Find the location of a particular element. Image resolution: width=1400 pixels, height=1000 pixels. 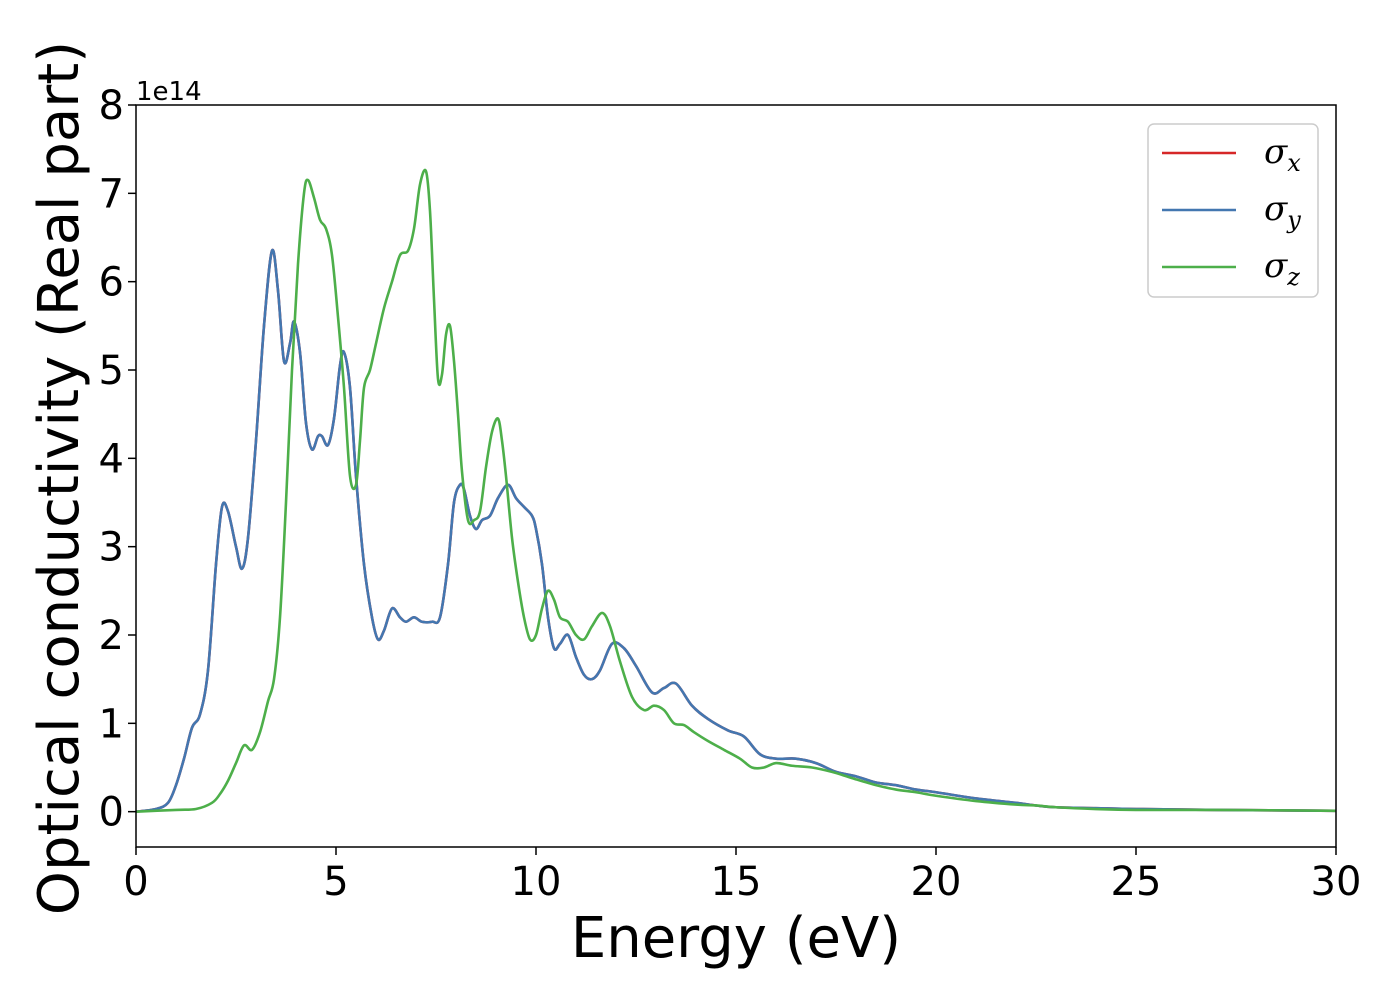

x-tick-label: 10 is located at coordinates (536, 882).